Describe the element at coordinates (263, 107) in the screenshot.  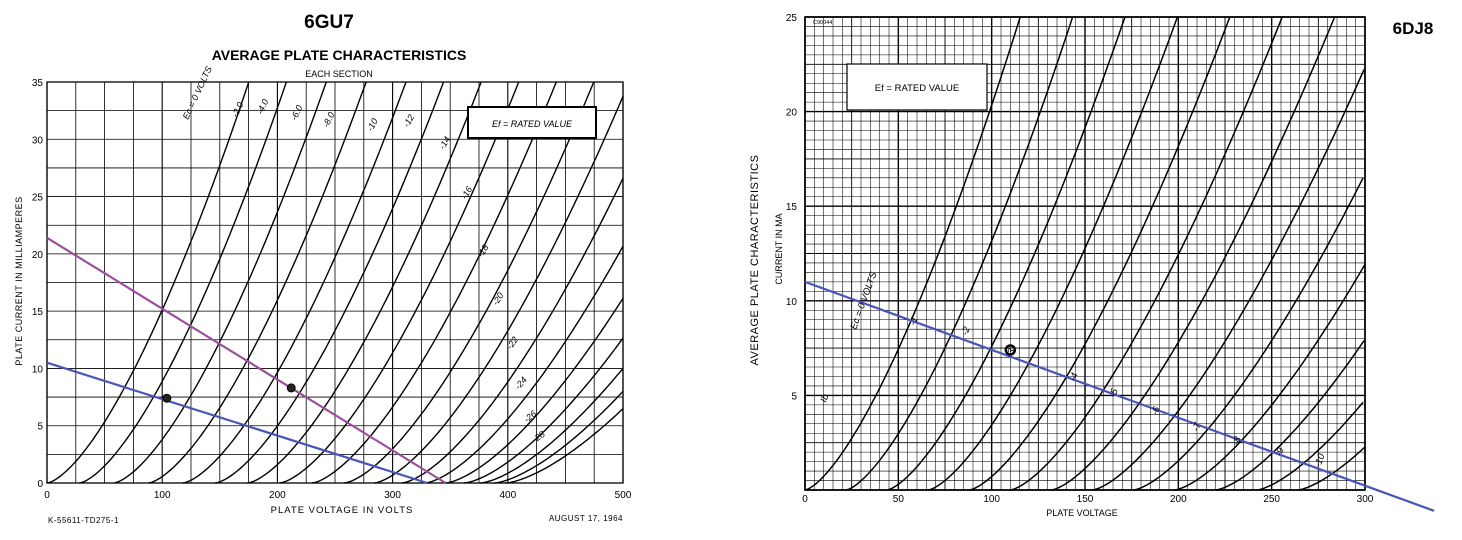
I see `curve-label: -4.0` at that location.